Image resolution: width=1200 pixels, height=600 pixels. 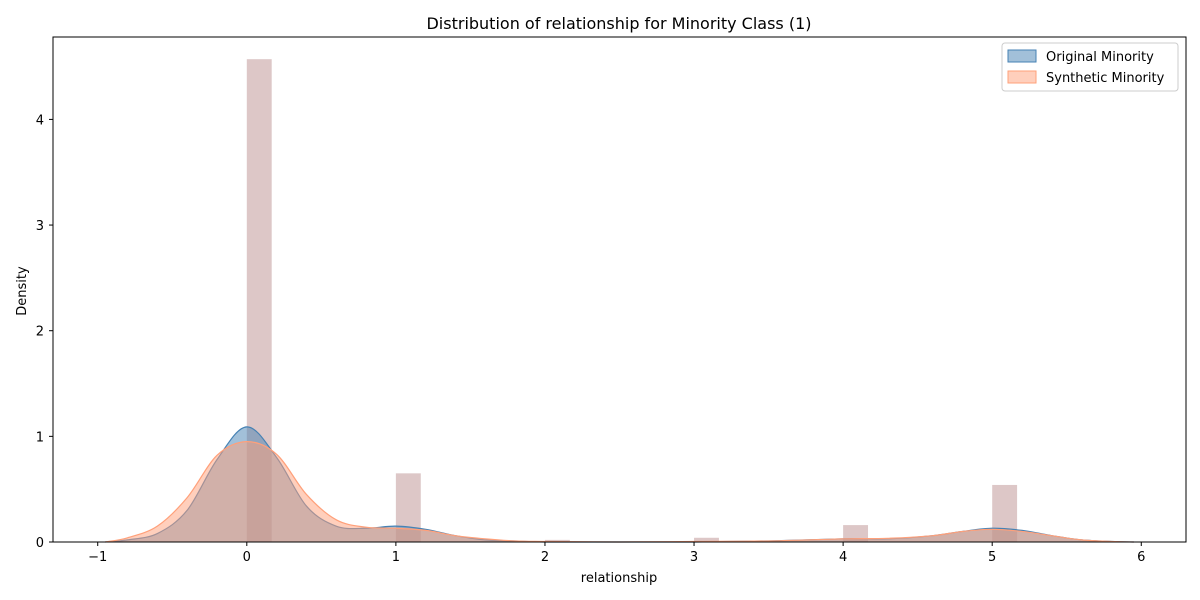 I want to click on legend: Original Minority Synthetic Minority, so click(x=1090, y=67).